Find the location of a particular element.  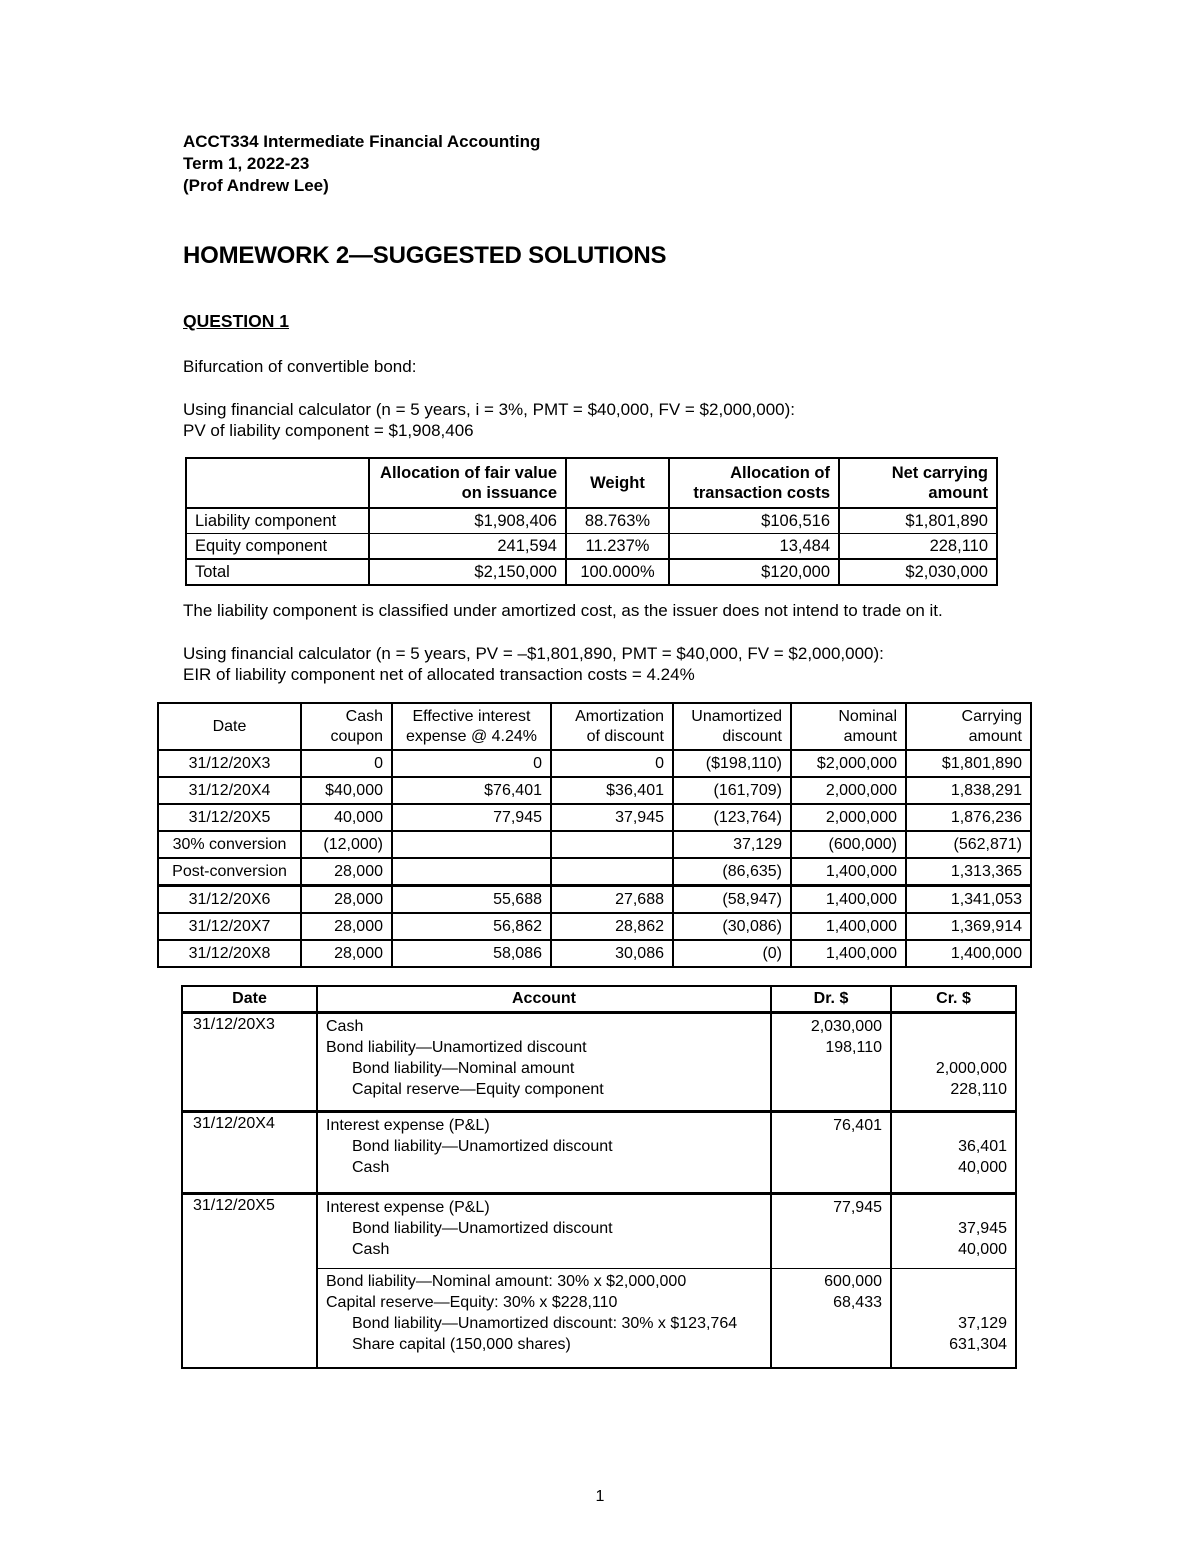

credit-amount: 631,304 is located at coordinates (978, 1344).